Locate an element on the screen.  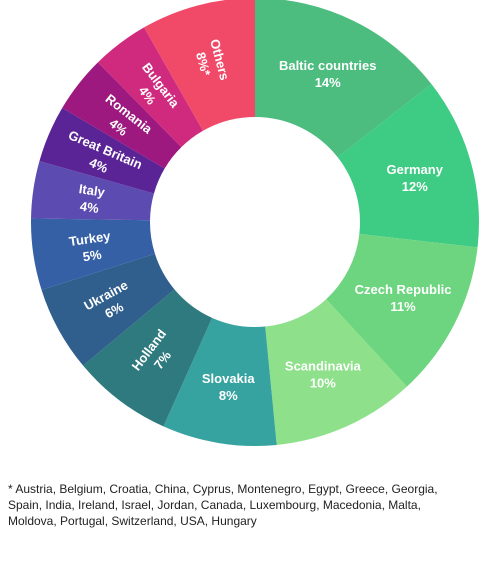
slice-italy is located at coordinates (92, 191).